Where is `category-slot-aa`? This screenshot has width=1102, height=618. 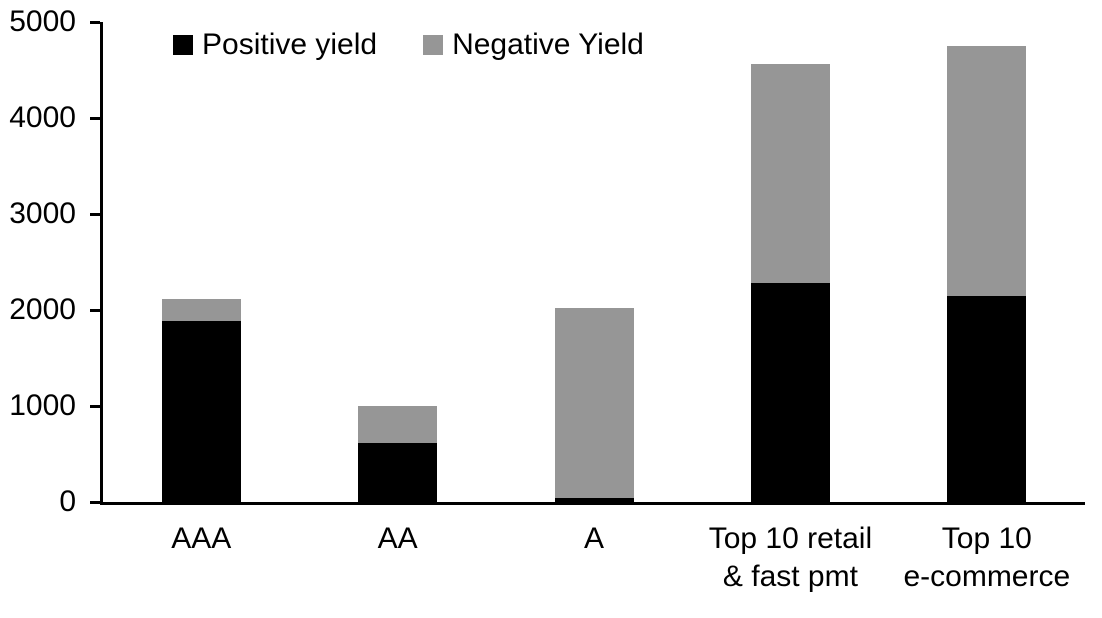 category-slot-aa is located at coordinates (397, 262).